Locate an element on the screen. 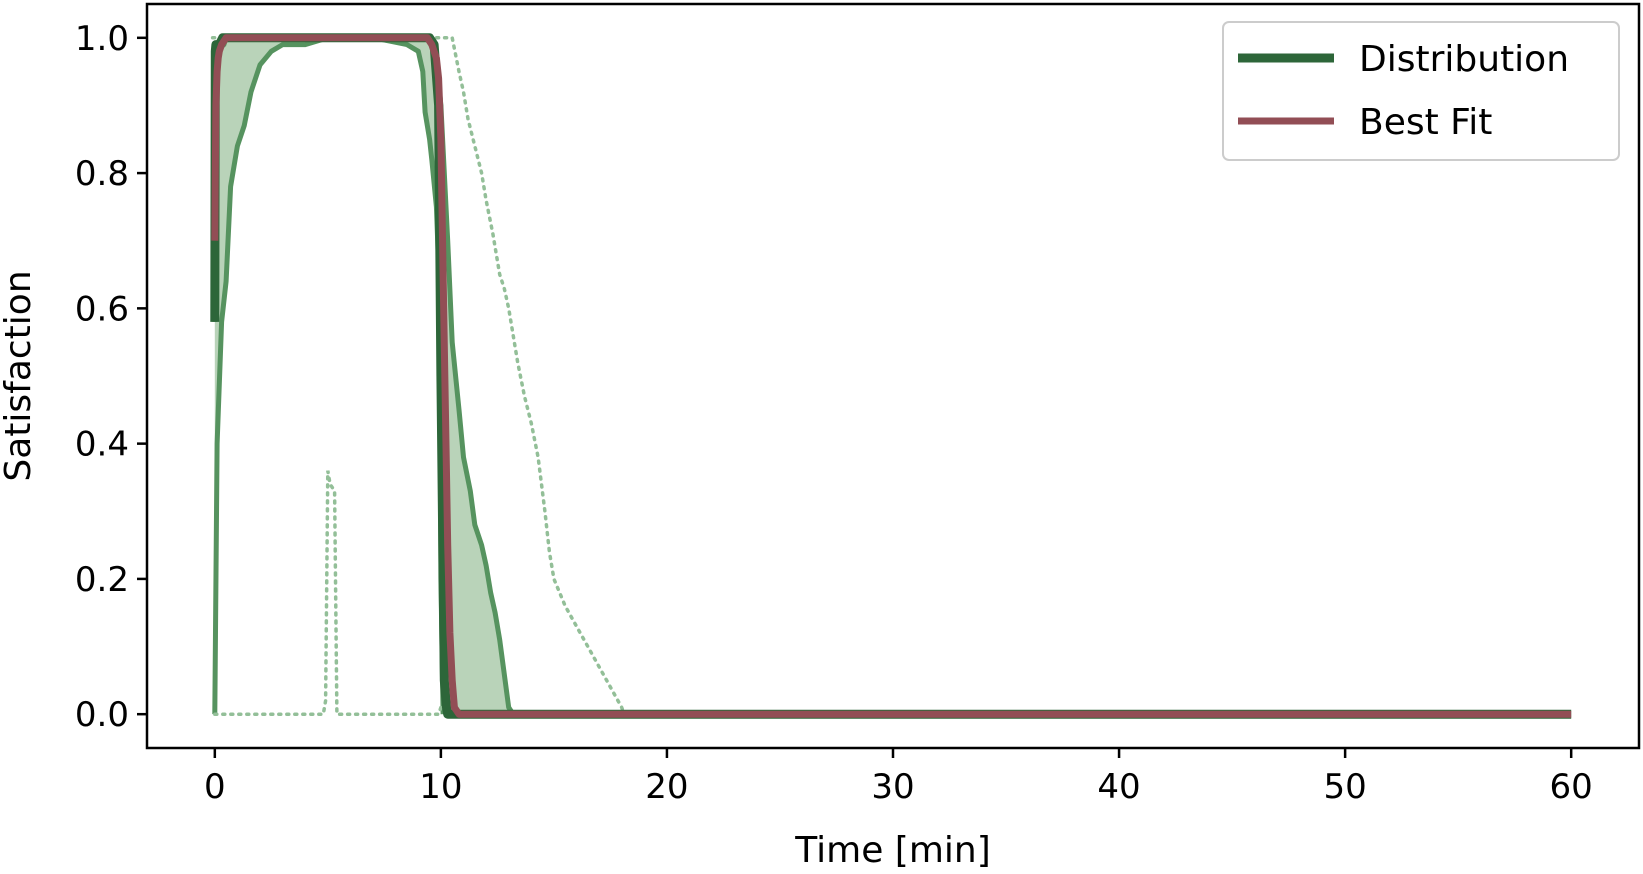  y-axis-label: Satisfaction is located at coordinates (19, 375).